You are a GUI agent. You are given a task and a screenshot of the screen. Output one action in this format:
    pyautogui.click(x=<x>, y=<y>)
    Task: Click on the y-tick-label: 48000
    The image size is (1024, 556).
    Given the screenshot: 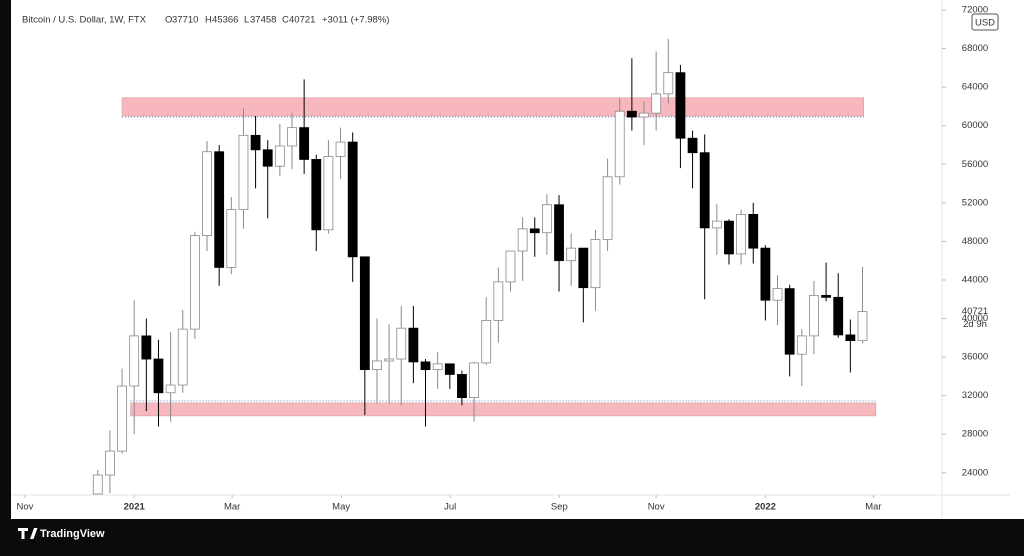 What is the action you would take?
    pyautogui.click(x=975, y=241)
    